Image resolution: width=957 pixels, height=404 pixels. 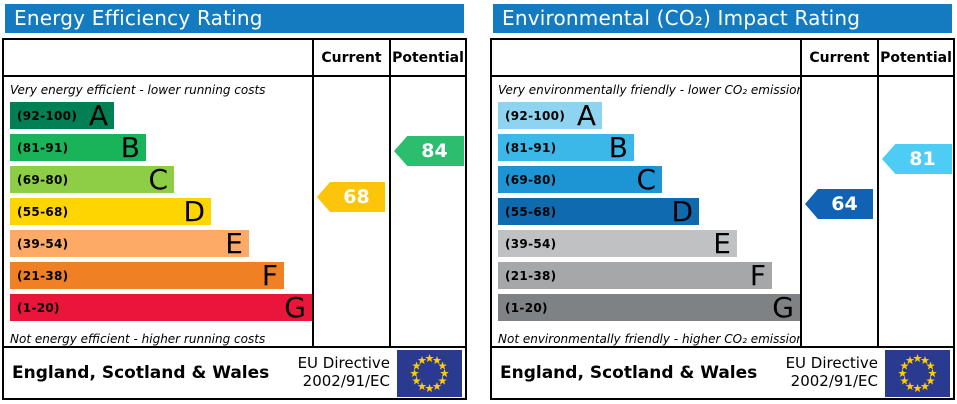 What do you see at coordinates (159, 58) in the screenshot?
I see `energy-header-spacer` at bounding box center [159, 58].